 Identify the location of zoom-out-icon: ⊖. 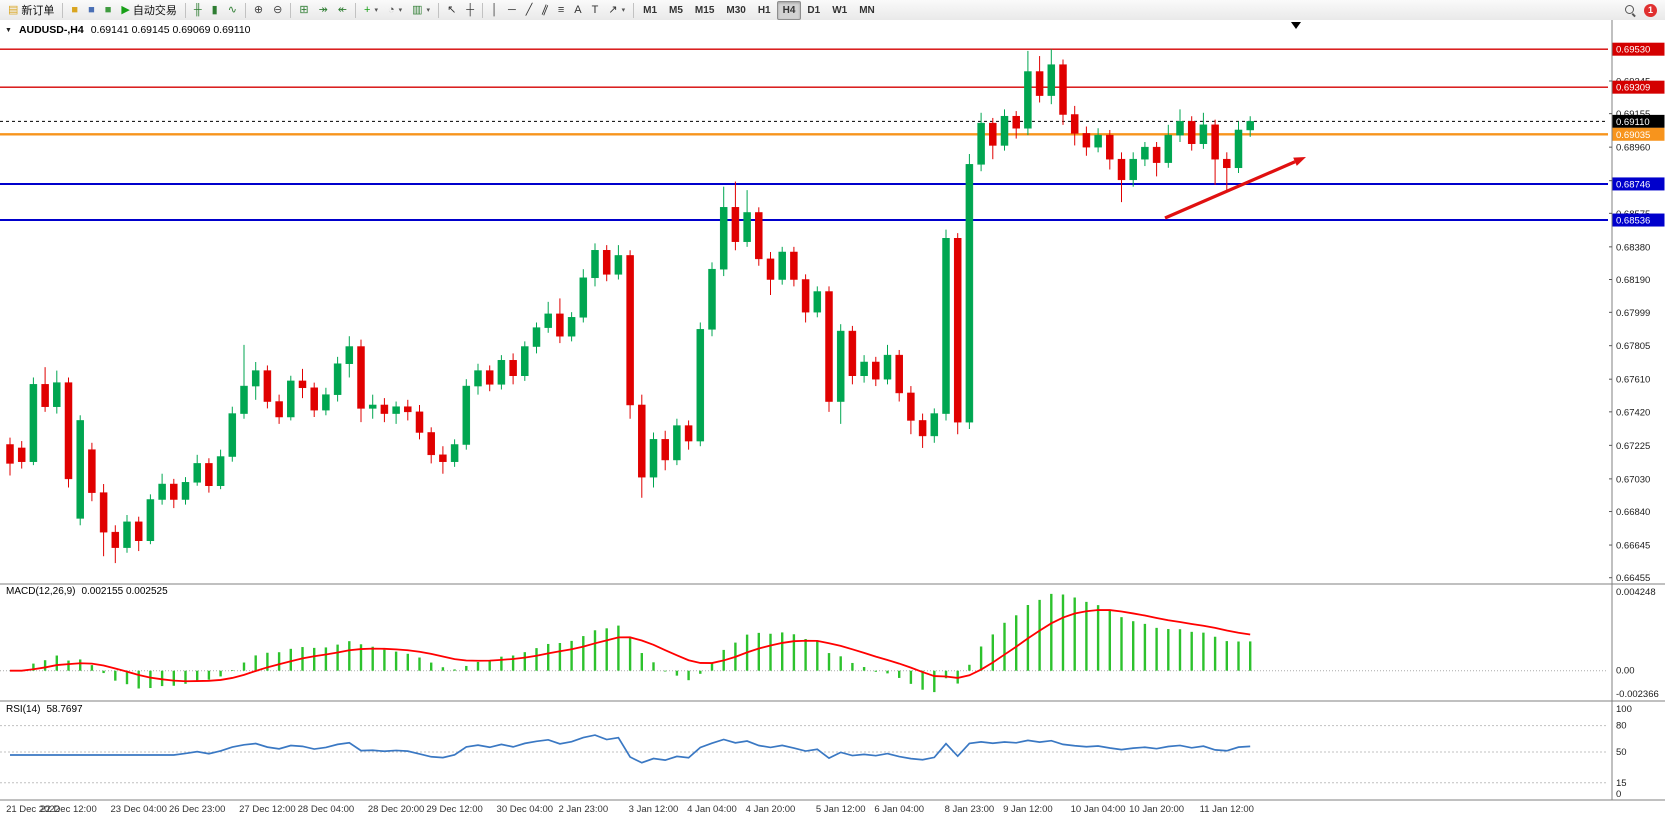
(277, 10).